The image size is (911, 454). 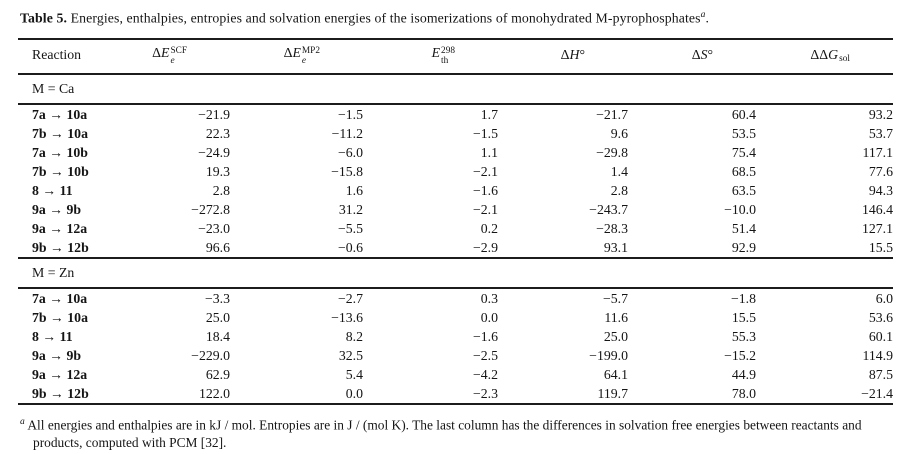 I want to click on table-row: 9b → 12b 96.6 −0.6 −2.9 93.1 92.9 15.5, so click(x=455, y=248).